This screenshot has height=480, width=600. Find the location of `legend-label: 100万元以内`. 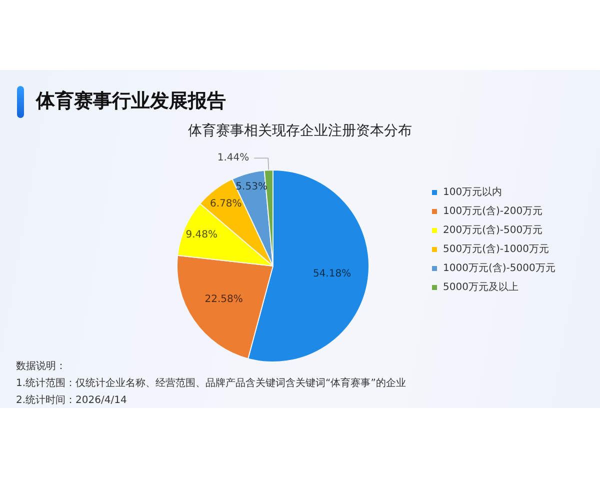

legend-label: 100万元以内 is located at coordinates (472, 192).